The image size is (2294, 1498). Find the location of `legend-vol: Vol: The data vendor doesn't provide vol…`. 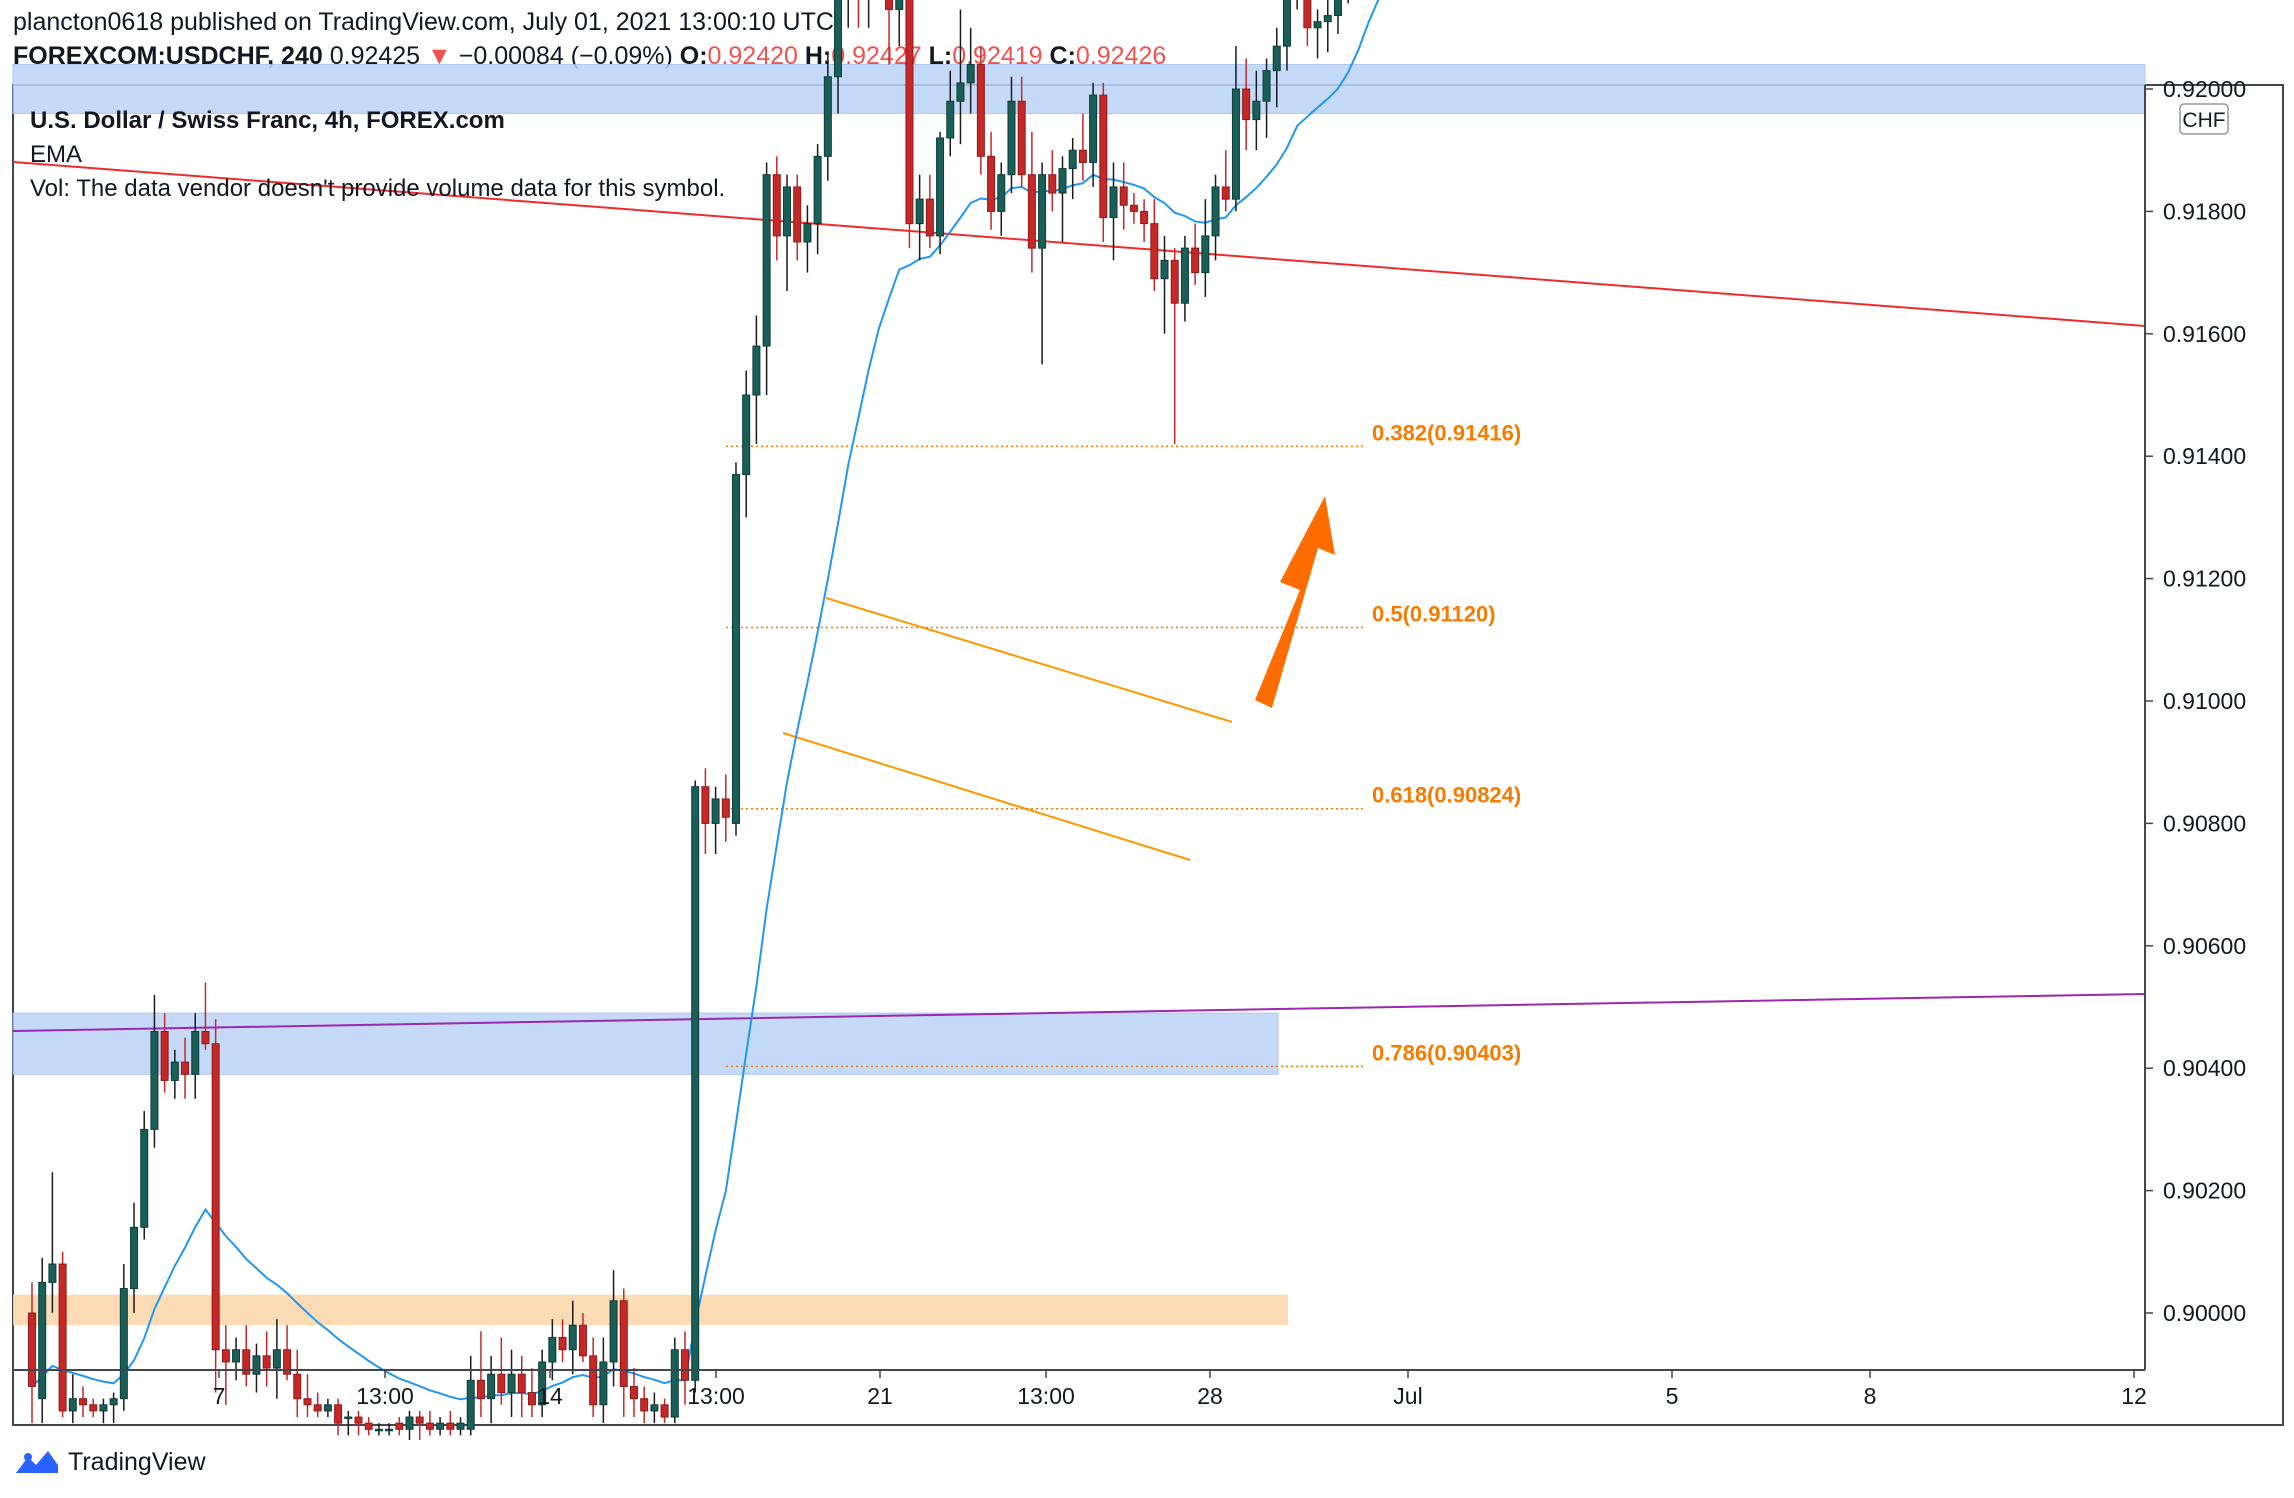

legend-vol: Vol: The data vendor doesn't provide vol… is located at coordinates (377, 188).